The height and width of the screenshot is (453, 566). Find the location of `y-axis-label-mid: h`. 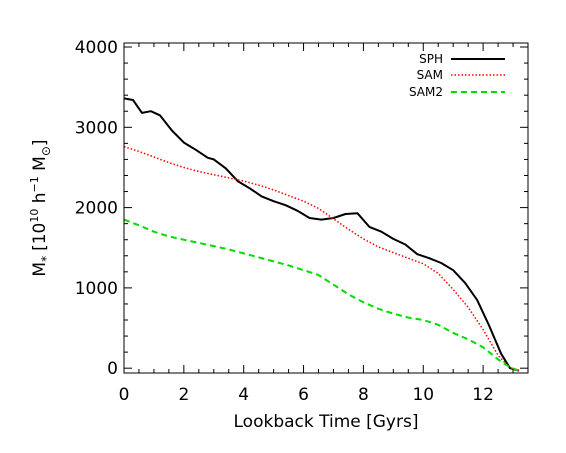

y-axis-label-mid: h is located at coordinates (40, 200).